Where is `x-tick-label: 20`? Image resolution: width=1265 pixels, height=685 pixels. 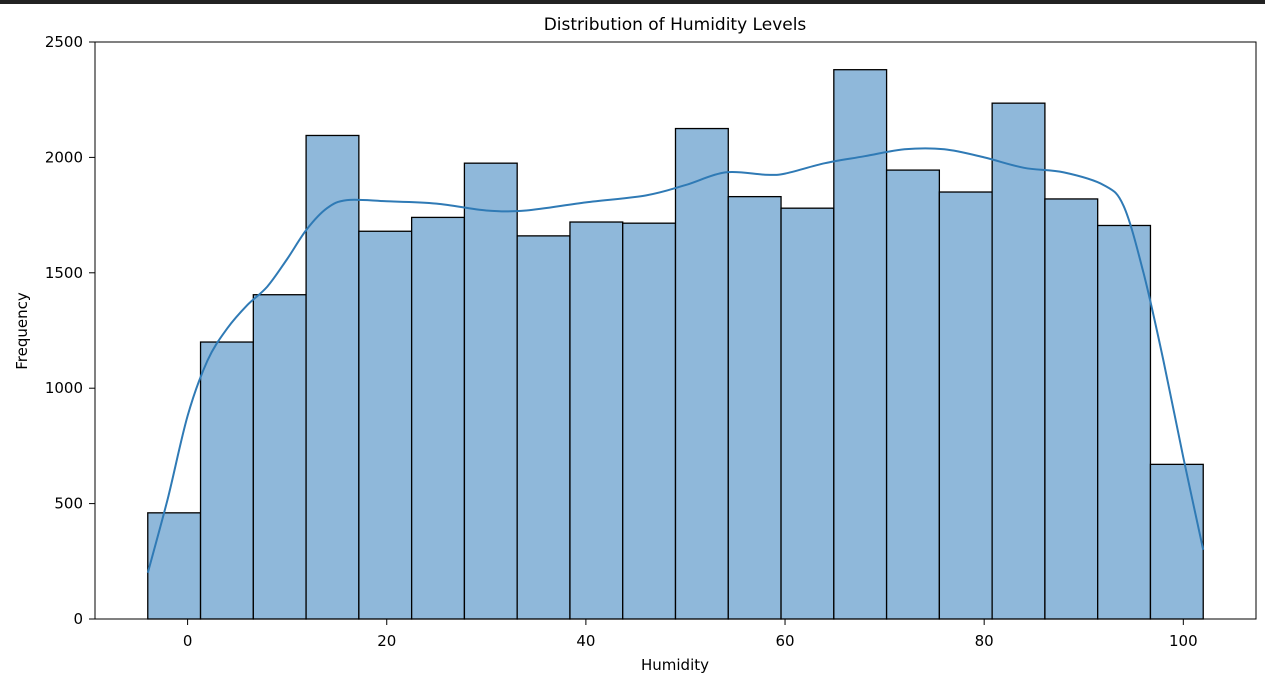
x-tick-label: 20 is located at coordinates (386, 641).